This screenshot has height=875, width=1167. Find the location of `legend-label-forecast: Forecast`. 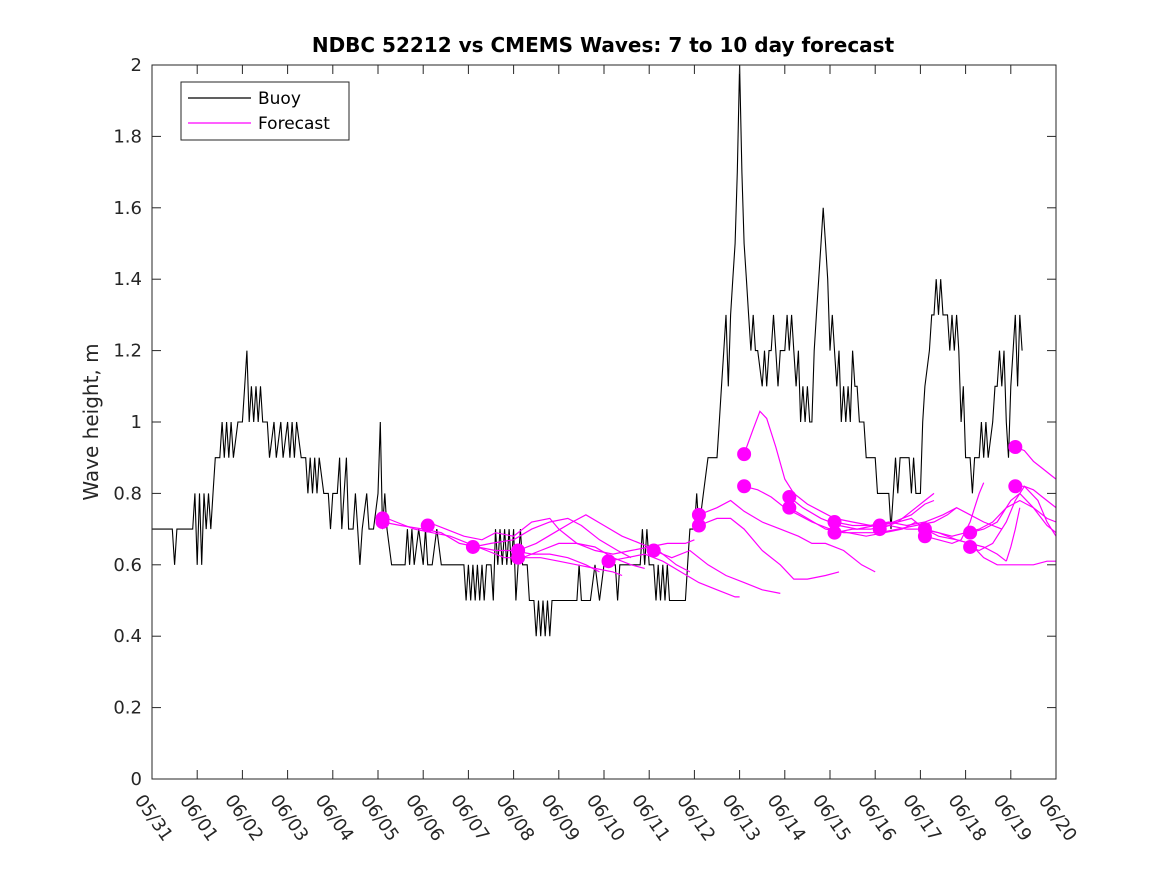

legend-label-forecast: Forecast is located at coordinates (294, 124).